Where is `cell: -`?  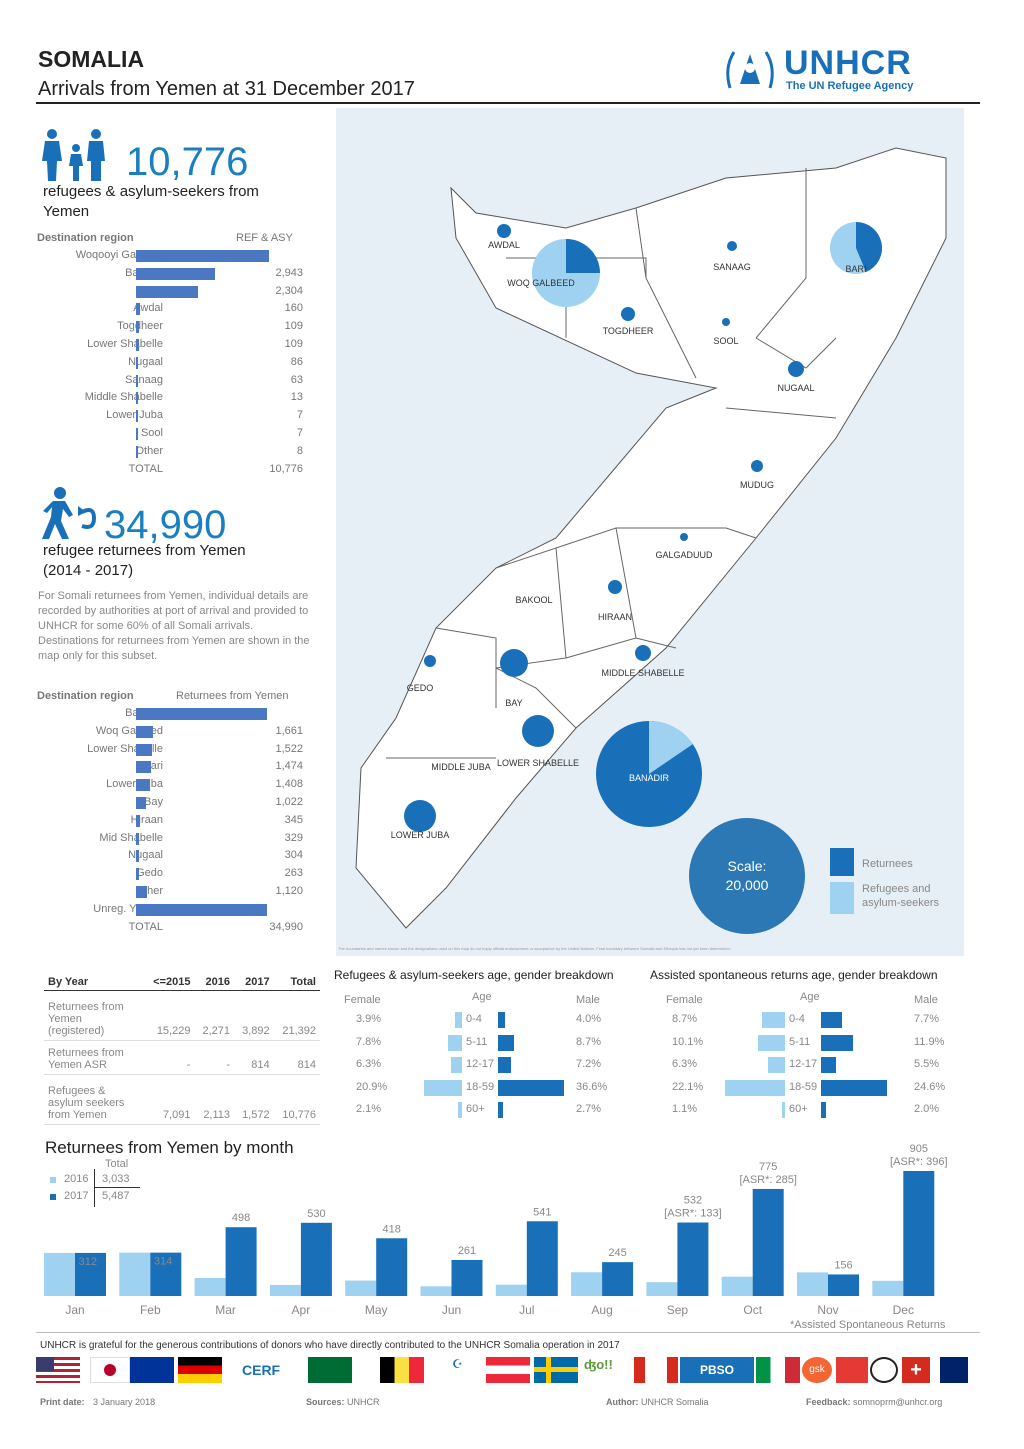 cell: - is located at coordinates (169, 1057).